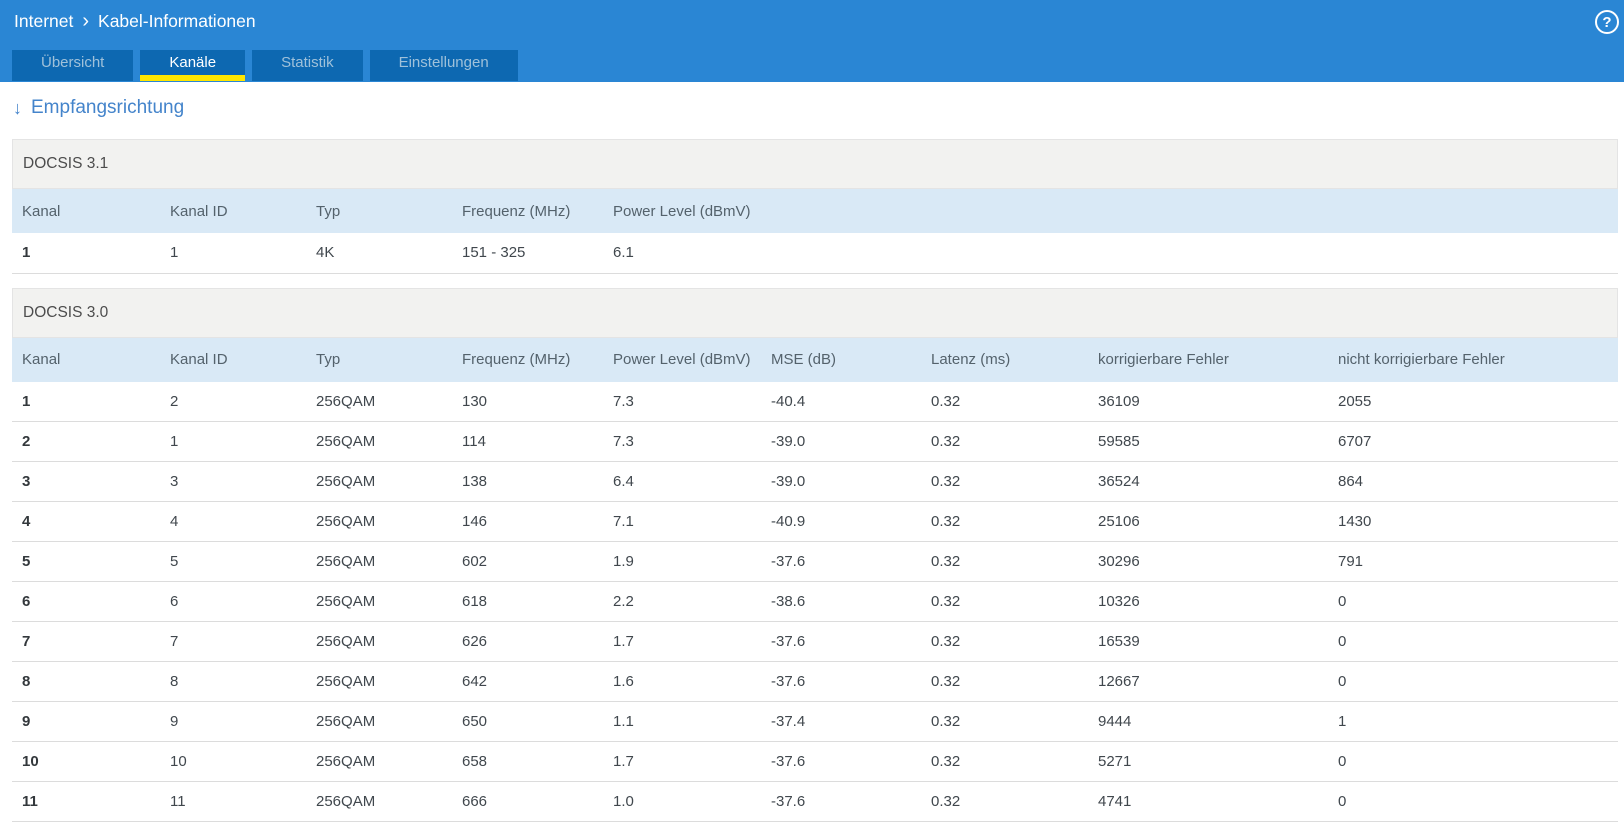 Image resolution: width=1624 pixels, height=825 pixels. I want to click on table-row: 3 3 256QAM 138 6.4 -39.0 0.32 36524 864, so click(815, 481).